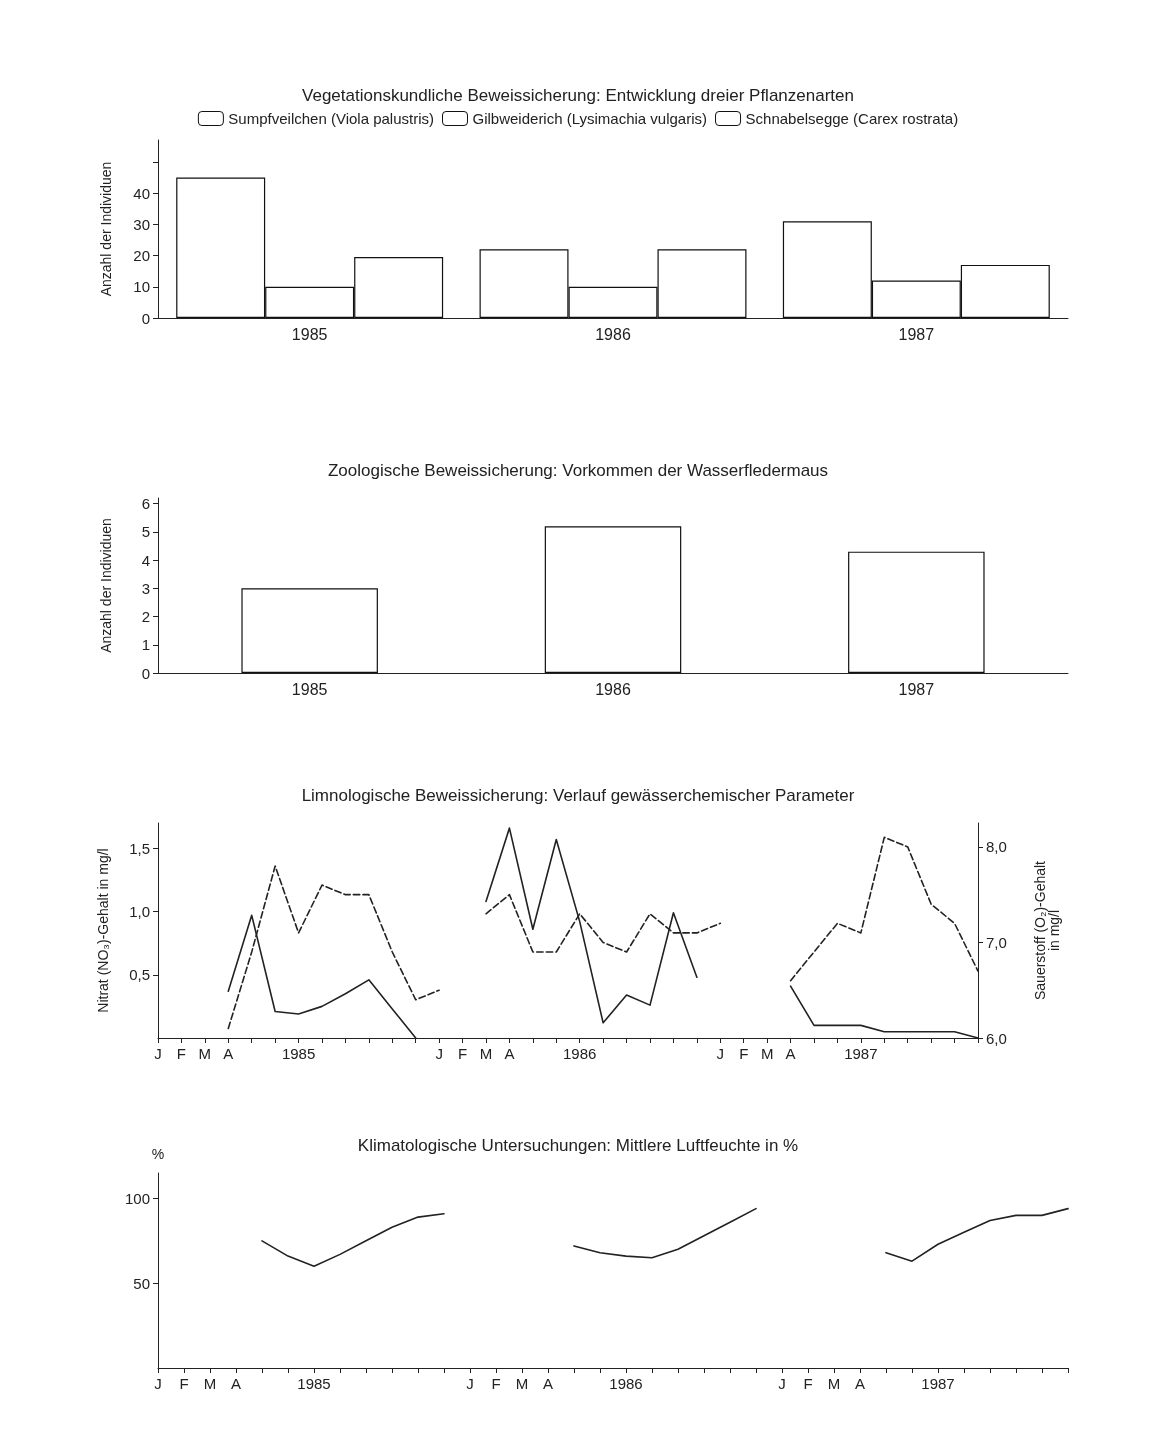 The width and height of the screenshot is (1157, 1447). What do you see at coordinates (141, 1283) in the screenshot?
I see `y-tick-label: 50` at bounding box center [141, 1283].